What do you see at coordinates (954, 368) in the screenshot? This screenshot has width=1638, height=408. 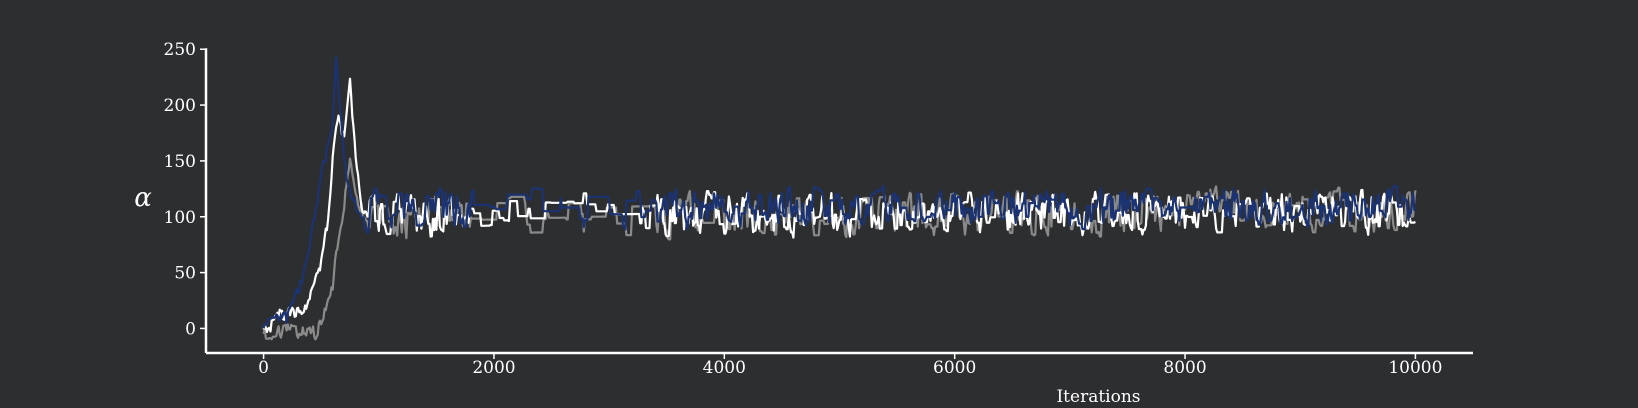 I see `x-tick-label: 6000` at bounding box center [954, 368].